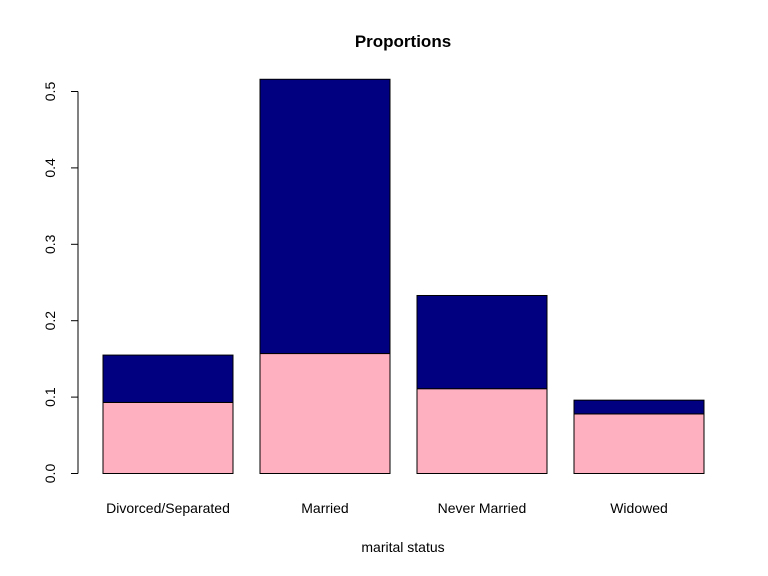 This screenshot has height=576, width=768. I want to click on chart-title: Proportions, so click(403, 41).